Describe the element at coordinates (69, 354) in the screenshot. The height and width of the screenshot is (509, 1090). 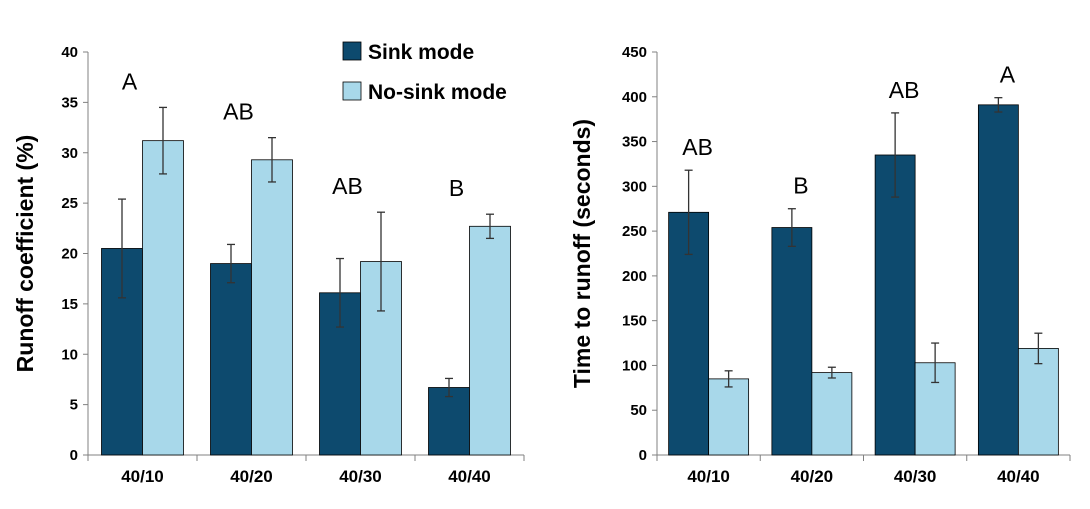
I see `y-tick-label: 10` at that location.